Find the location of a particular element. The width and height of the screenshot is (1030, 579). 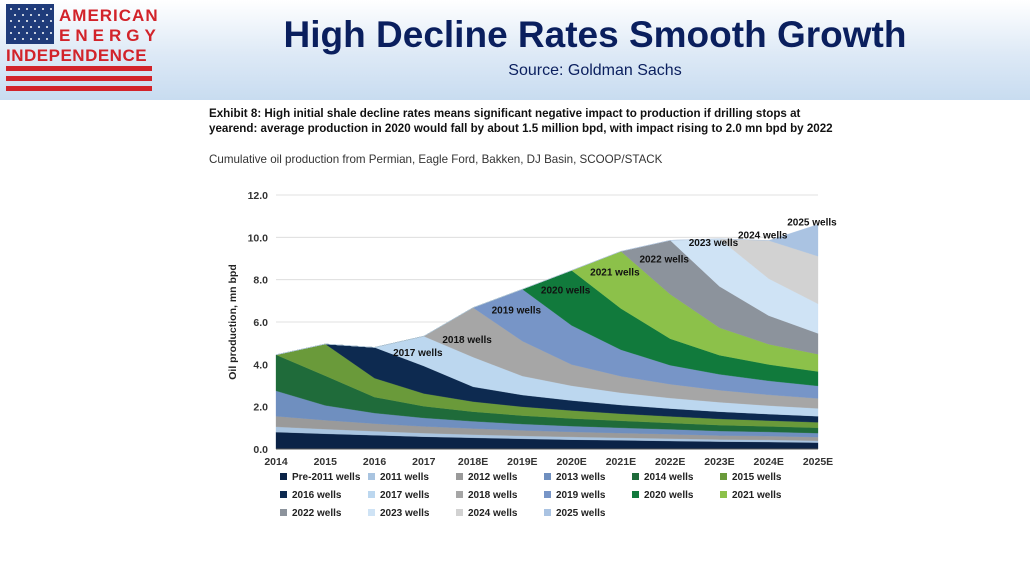

series-annotation: 2020 wells is located at coordinates (566, 290).